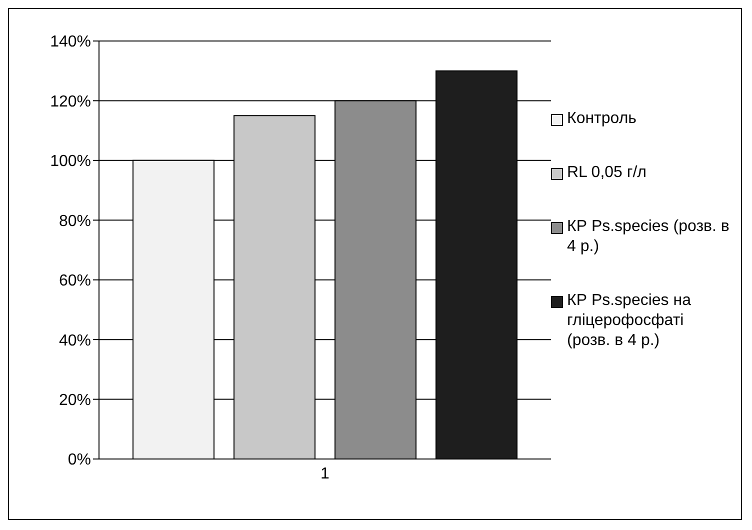 This screenshot has height=530, width=752. Describe the element at coordinates (79, 460) in the screenshot. I see `y-tick-label: 0%` at that location.